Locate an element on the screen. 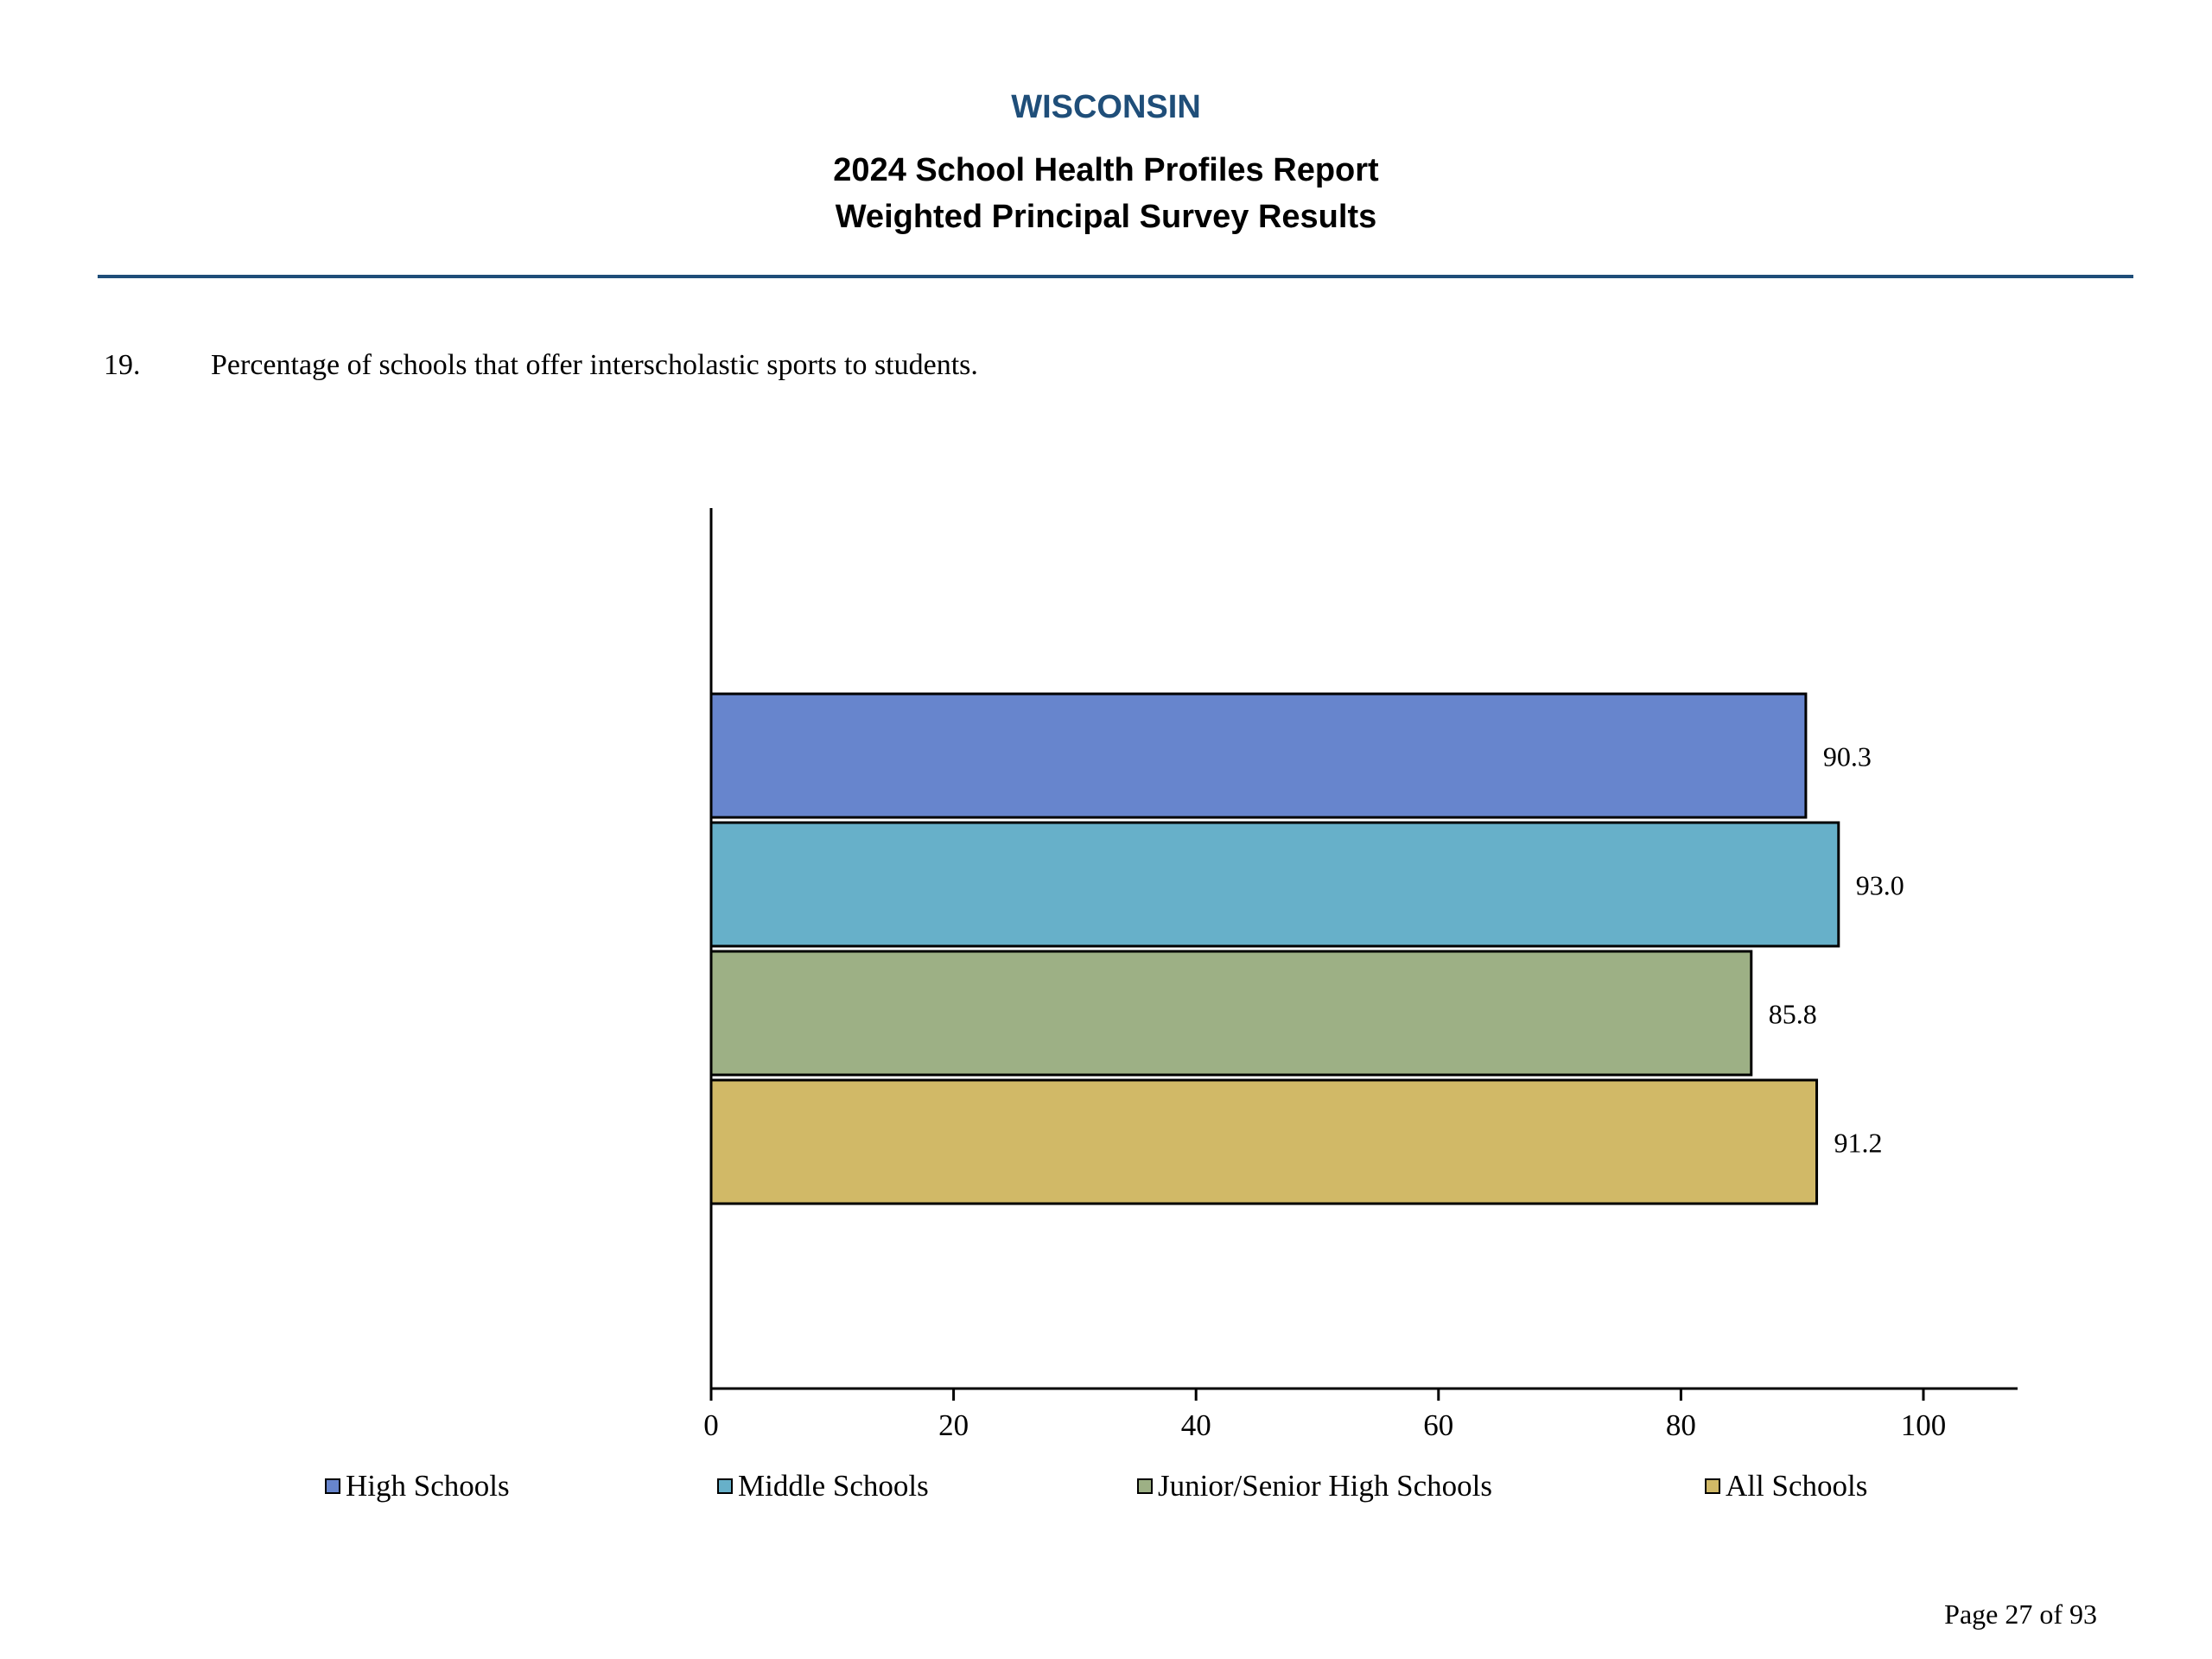 The height and width of the screenshot is (1659, 2212). legend-item-all-schools: All Schools is located at coordinates (1786, 1486).